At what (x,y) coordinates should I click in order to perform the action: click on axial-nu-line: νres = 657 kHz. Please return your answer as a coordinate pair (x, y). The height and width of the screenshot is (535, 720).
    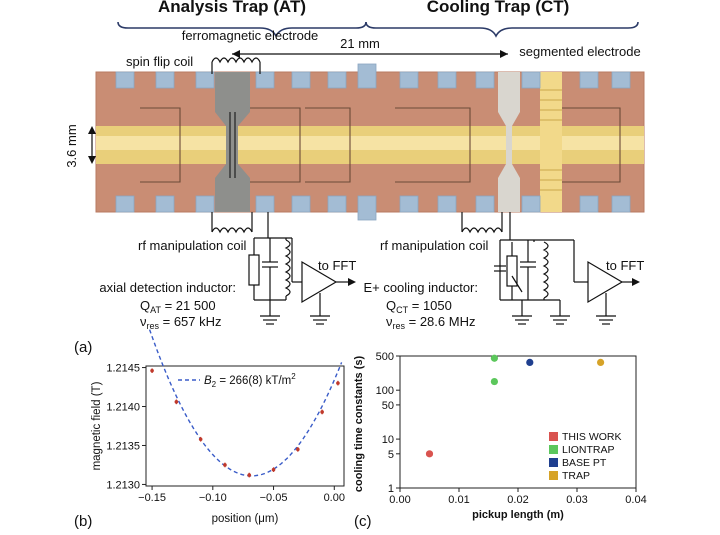
    Looking at the image, I should click on (181, 322).